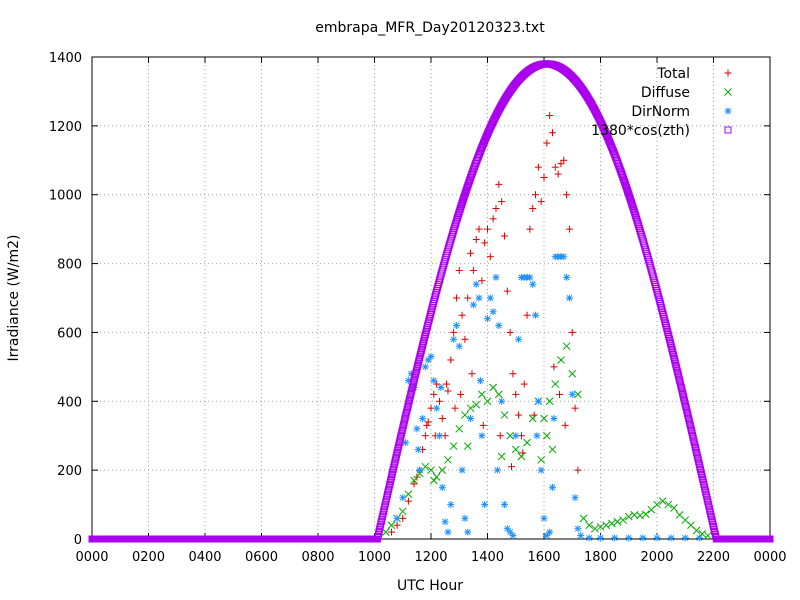  I want to click on x-tick-label-8: 1600, so click(543, 557).